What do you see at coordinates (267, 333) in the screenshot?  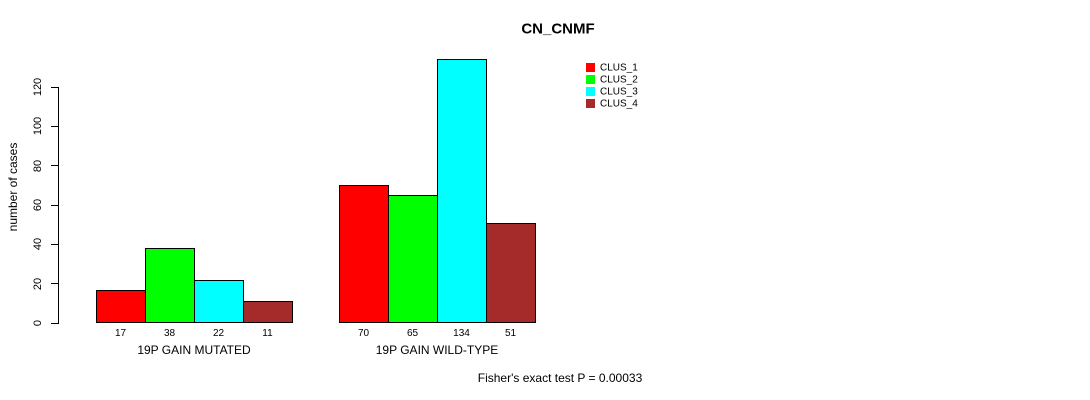 I see `bar-value-label: 11` at bounding box center [267, 333].